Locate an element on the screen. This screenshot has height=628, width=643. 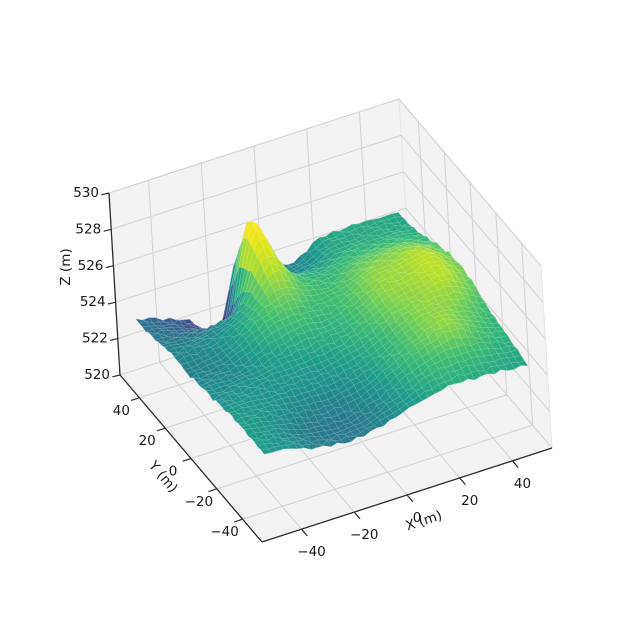
tick-label: 528 is located at coordinates (88, 229).